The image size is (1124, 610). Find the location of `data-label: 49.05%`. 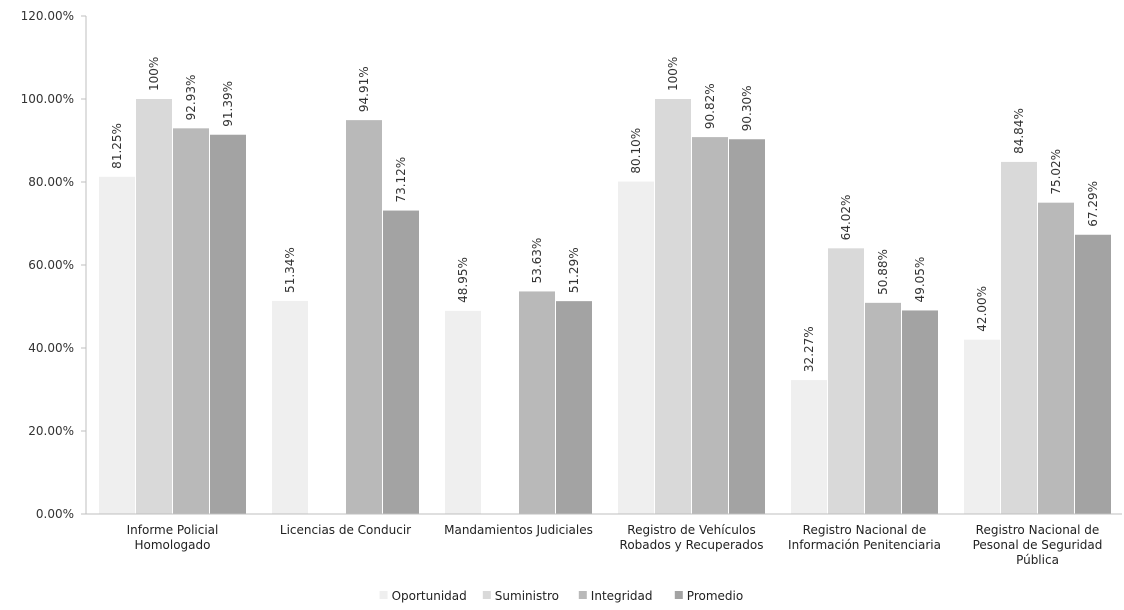

data-label: 49.05% is located at coordinates (920, 280).